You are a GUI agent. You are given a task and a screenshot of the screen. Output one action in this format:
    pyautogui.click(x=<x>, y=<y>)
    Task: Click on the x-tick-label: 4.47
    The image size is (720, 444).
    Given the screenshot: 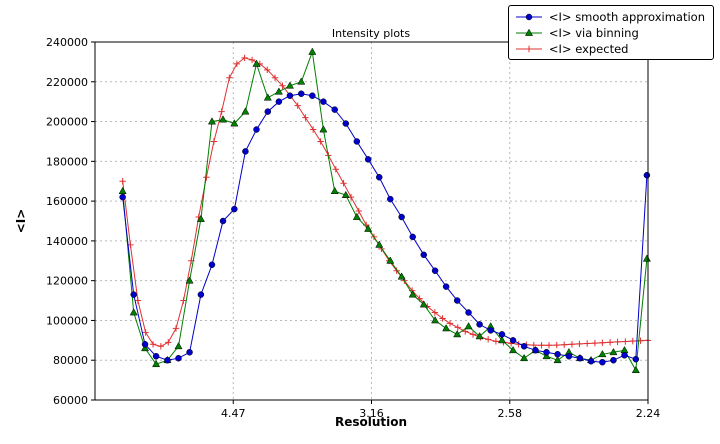 What is the action you would take?
    pyautogui.click(x=233, y=413)
    